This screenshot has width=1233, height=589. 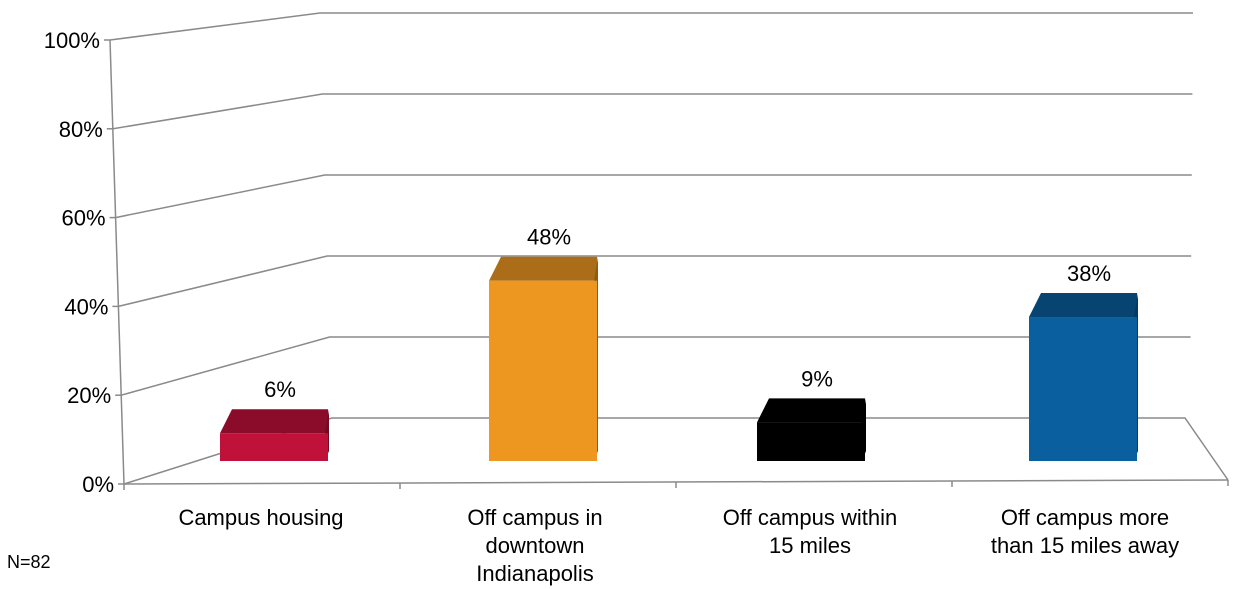 I want to click on category-label: Off campus more, so click(x=1085, y=517).